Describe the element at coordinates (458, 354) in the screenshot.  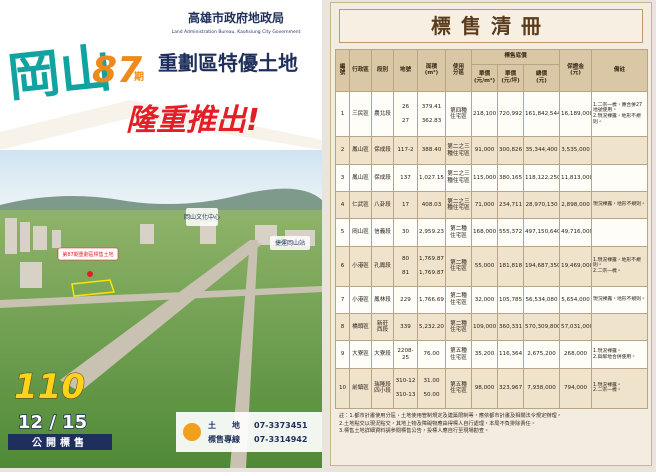
I see `table-cell: 第五種 住宅區` at that location.